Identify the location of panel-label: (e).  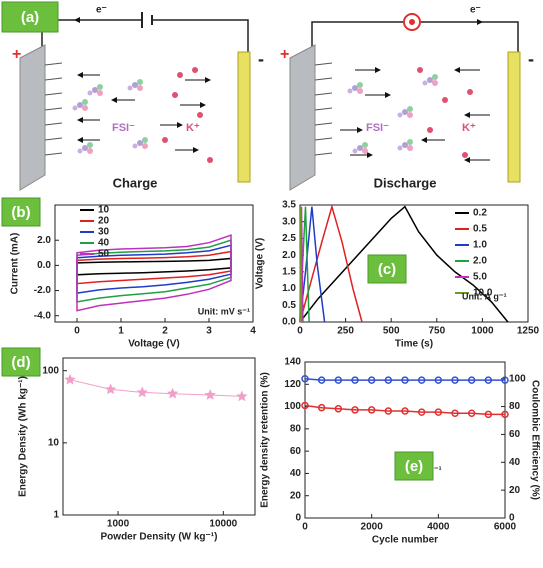
(414, 466).